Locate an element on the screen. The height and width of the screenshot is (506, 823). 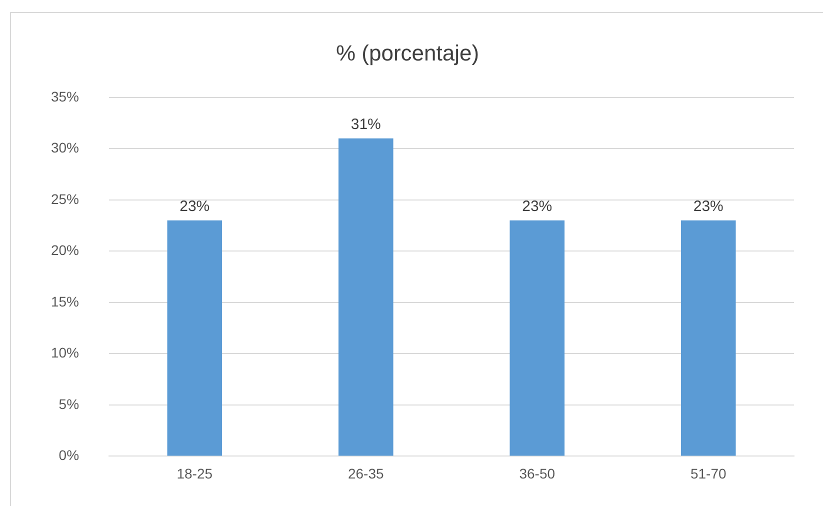
y-tick-label: 0% is located at coordinates (69, 455).